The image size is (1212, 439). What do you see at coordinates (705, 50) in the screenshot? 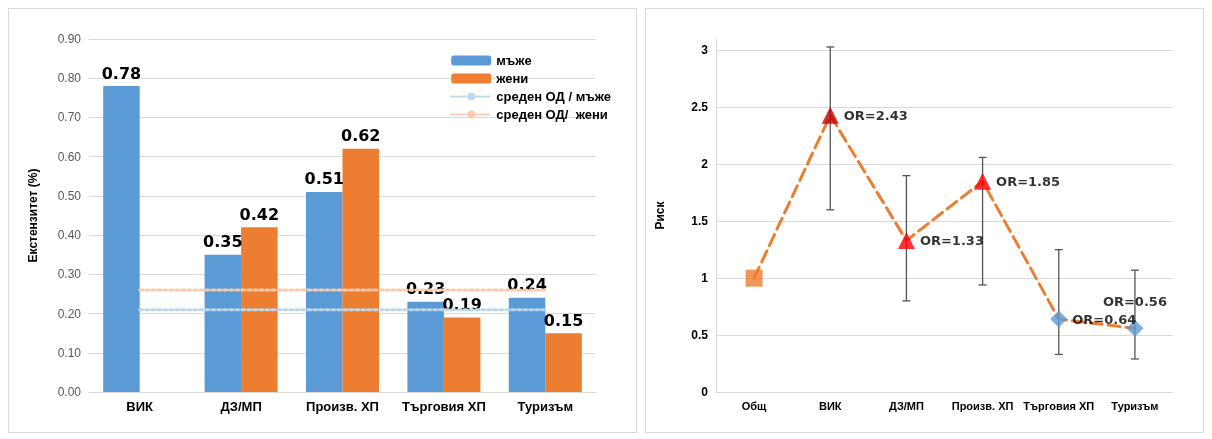
I see `y-tick-label: 3` at bounding box center [705, 50].